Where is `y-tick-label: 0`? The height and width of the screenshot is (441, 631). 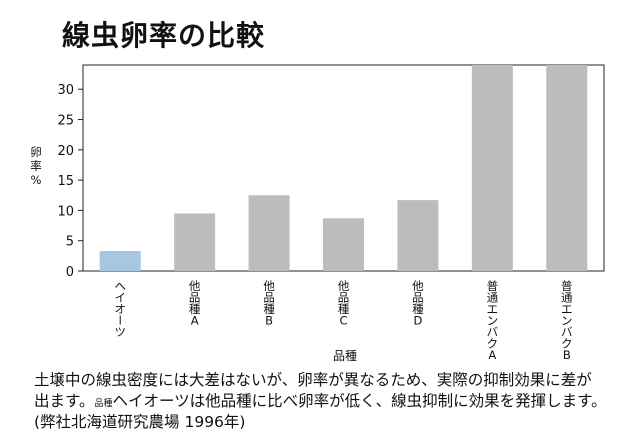 y-tick-label: 0 is located at coordinates (70, 272).